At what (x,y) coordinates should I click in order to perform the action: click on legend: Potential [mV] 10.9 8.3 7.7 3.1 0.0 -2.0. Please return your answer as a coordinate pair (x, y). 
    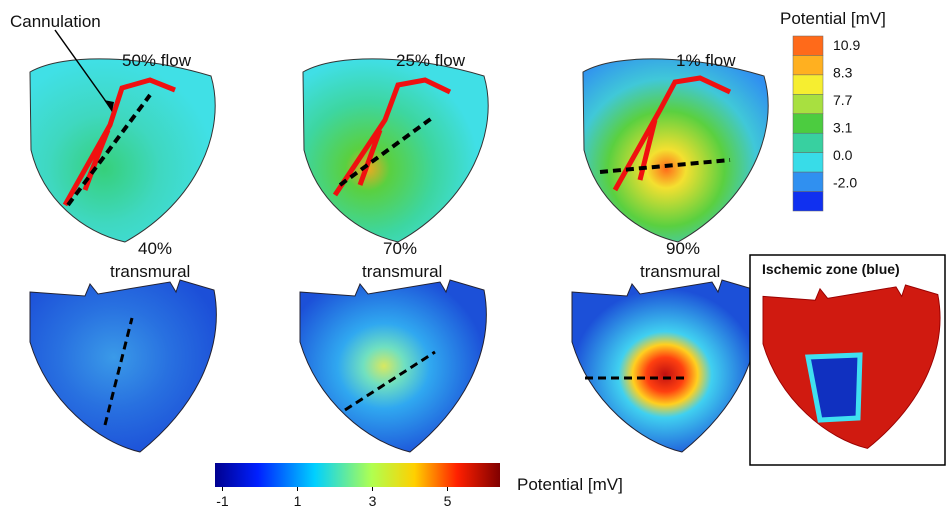
    Looking at the image, I should click on (833, 110).